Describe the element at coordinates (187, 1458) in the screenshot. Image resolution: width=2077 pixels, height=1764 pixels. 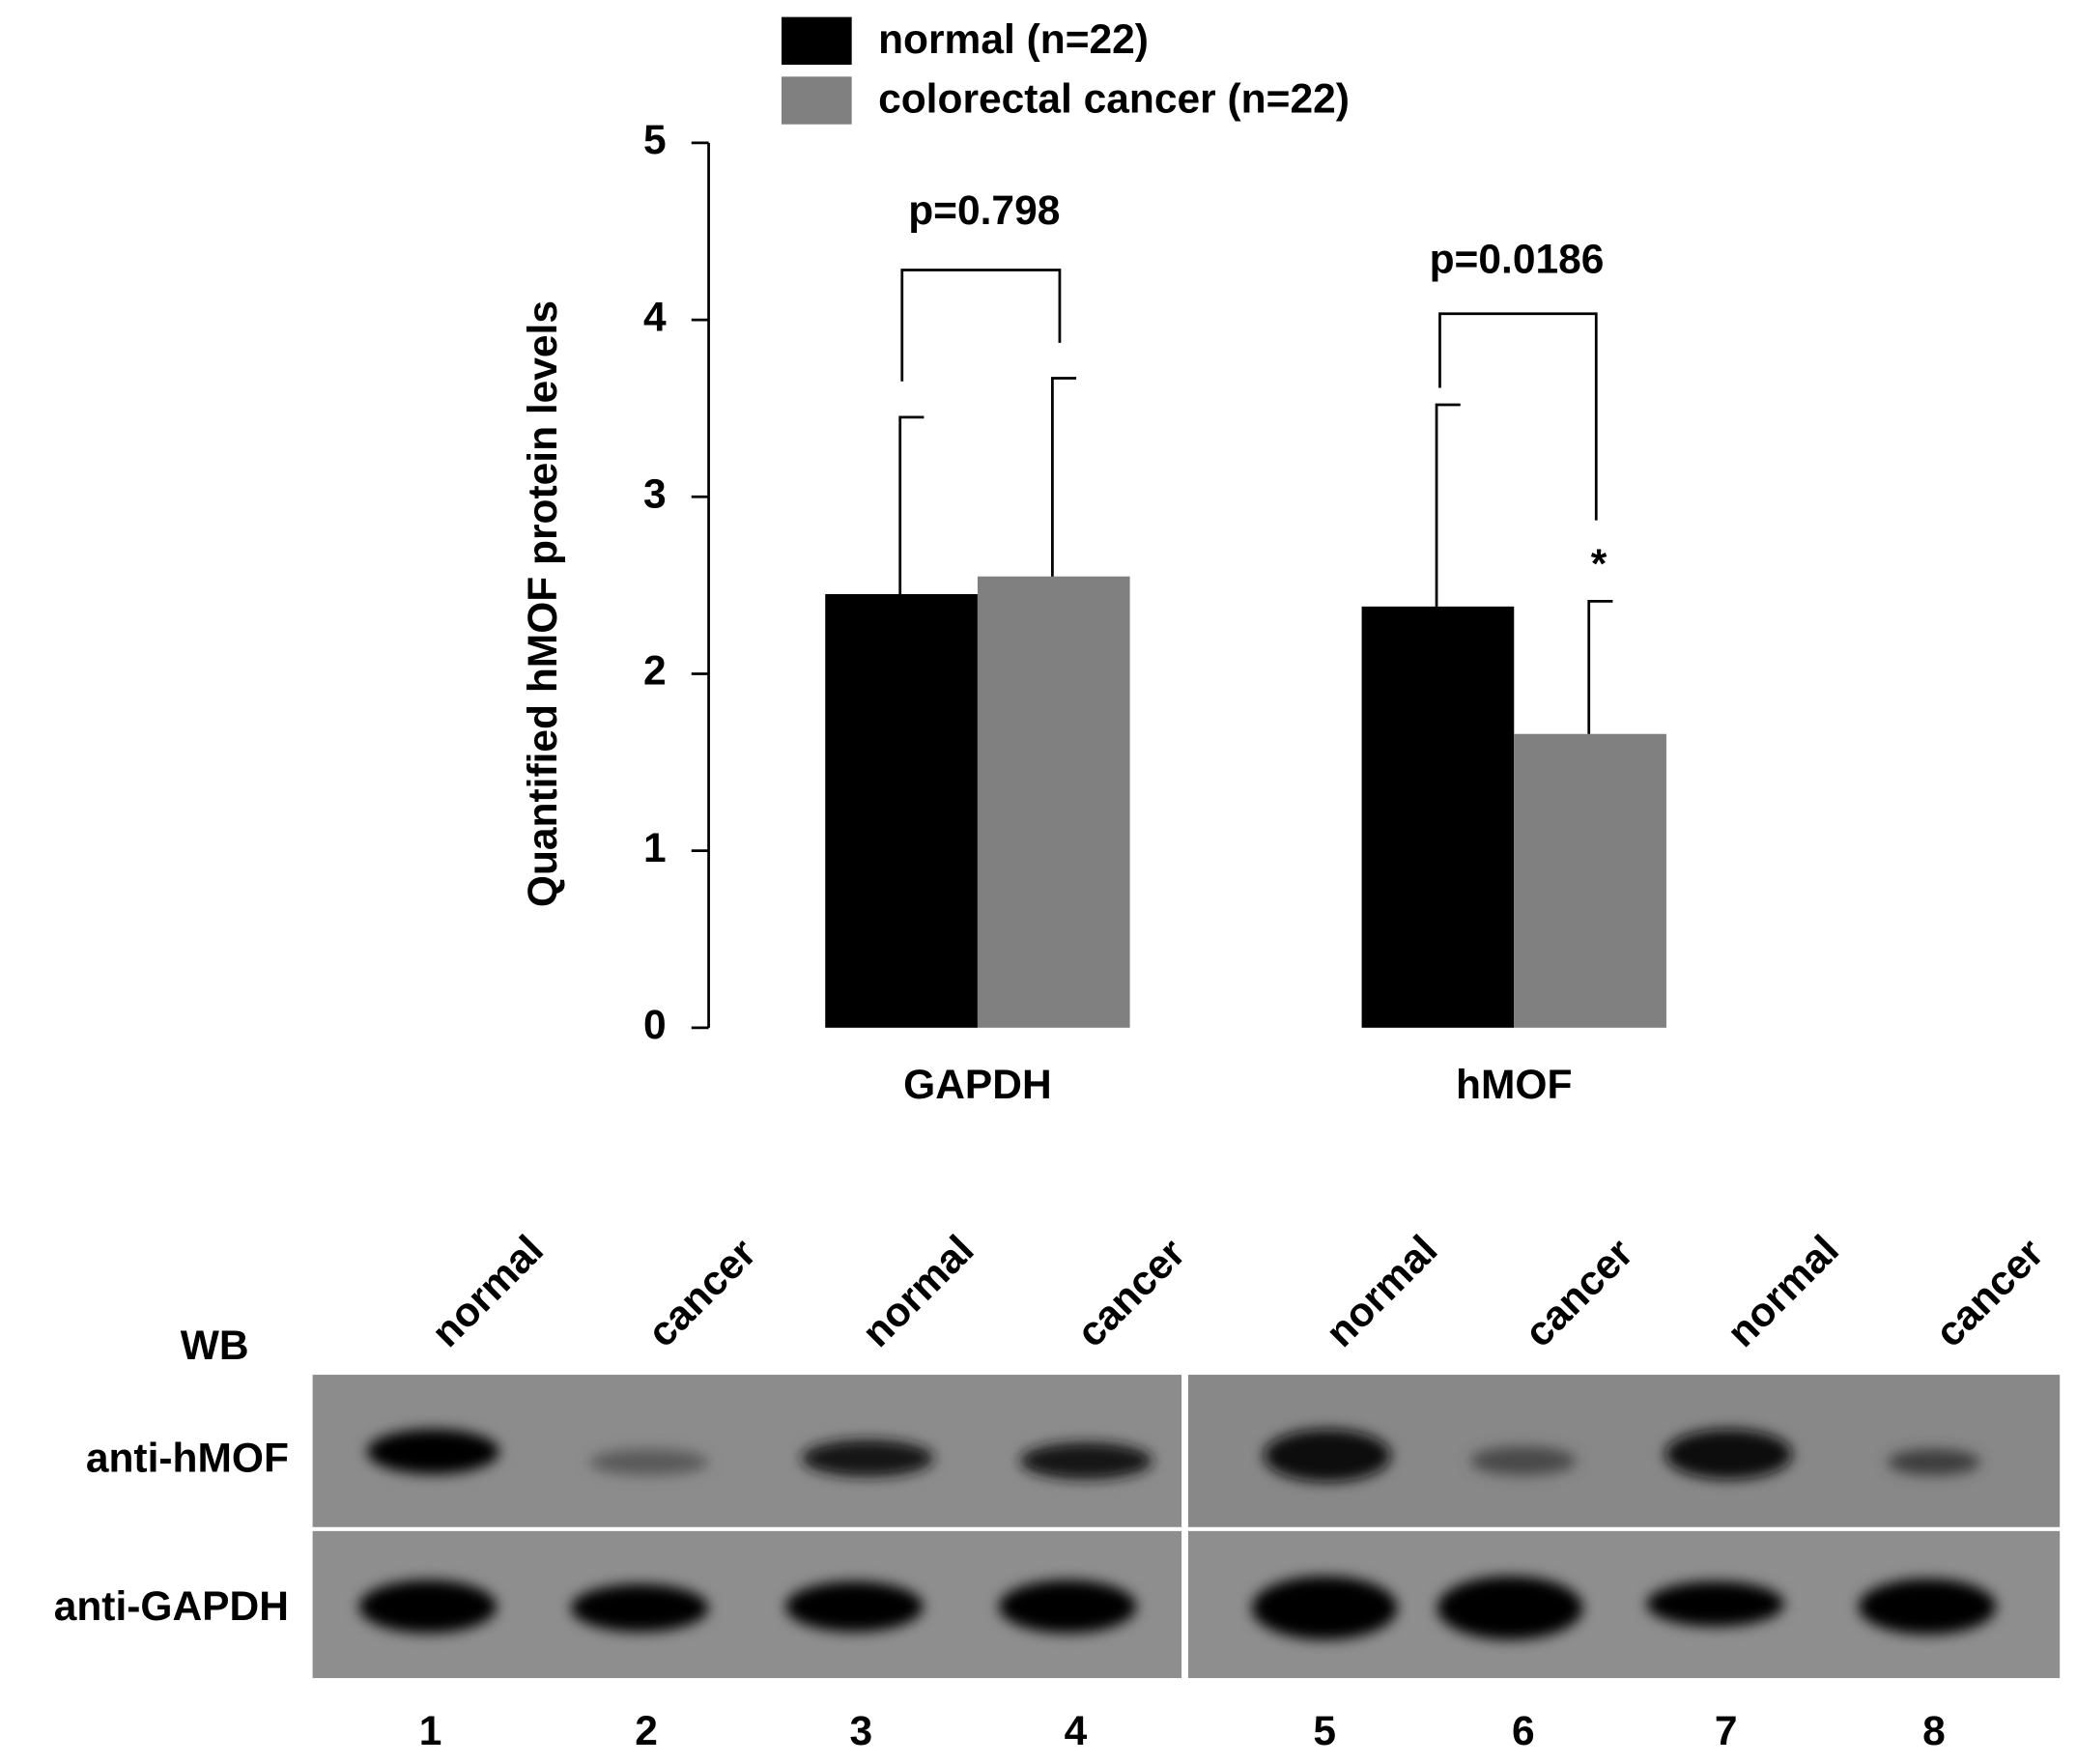
I see `row-label: anti-hMOF` at that location.